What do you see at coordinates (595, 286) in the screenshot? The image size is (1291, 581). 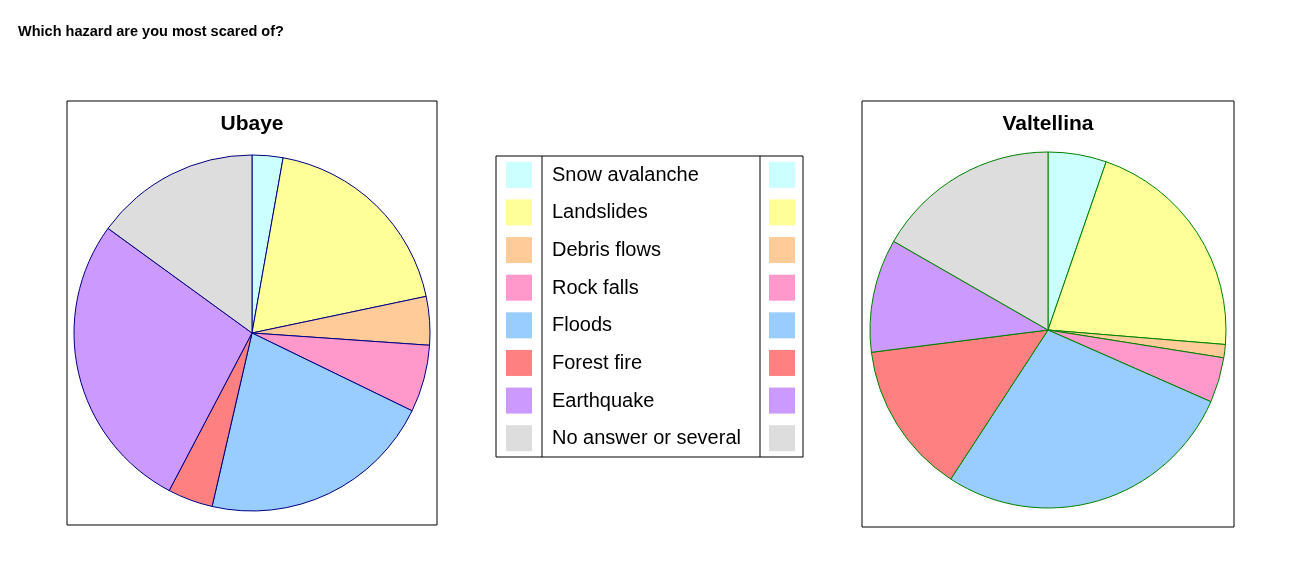 I see `legend-label: Rock falls` at bounding box center [595, 286].